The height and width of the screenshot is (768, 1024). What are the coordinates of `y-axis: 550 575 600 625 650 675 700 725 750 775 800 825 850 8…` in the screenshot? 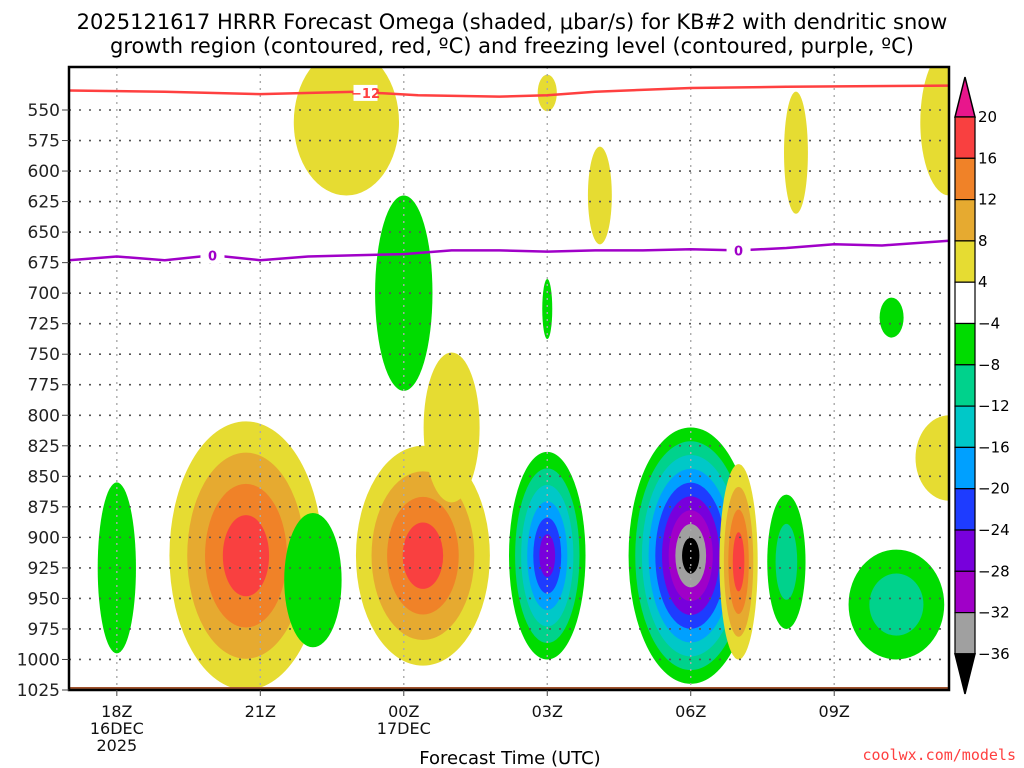 It's located at (43, 401).